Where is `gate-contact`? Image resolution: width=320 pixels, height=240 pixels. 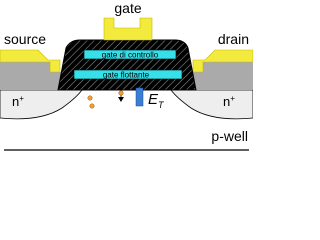 gate-contact is located at coordinates (128, 29).